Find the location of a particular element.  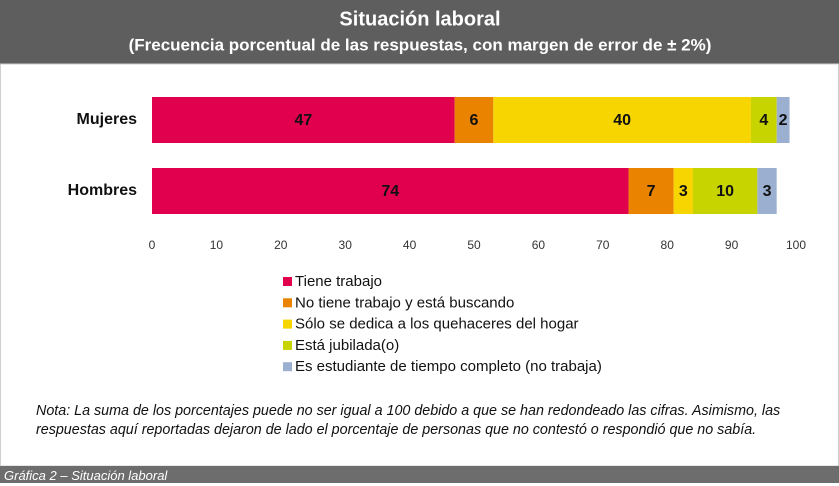

legend-label: Está jubilada(o) is located at coordinates (347, 345).